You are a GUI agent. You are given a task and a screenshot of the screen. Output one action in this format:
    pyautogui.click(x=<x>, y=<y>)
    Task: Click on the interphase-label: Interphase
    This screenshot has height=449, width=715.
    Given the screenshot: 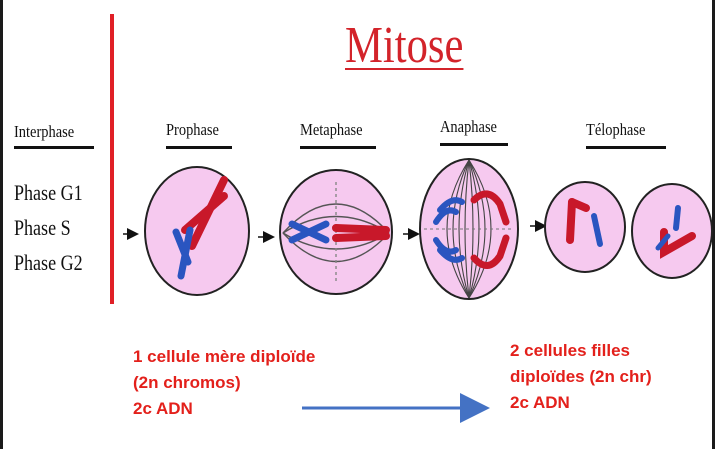 What is the action you would take?
    pyautogui.click(x=44, y=131)
    